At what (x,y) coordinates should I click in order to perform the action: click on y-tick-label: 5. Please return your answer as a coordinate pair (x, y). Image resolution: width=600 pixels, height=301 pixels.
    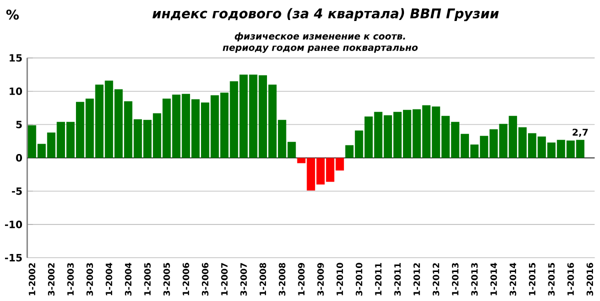
    Looking at the image, I should click on (19, 124).